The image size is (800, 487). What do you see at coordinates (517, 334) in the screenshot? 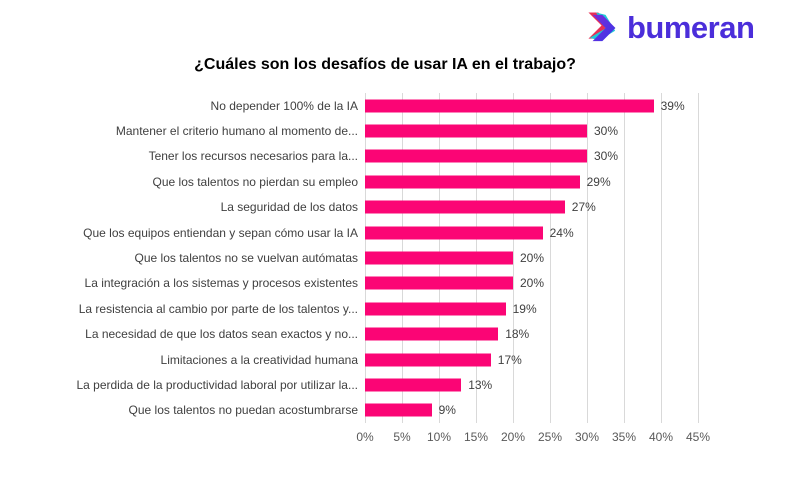
I see `value-label: 18%` at bounding box center [517, 334].